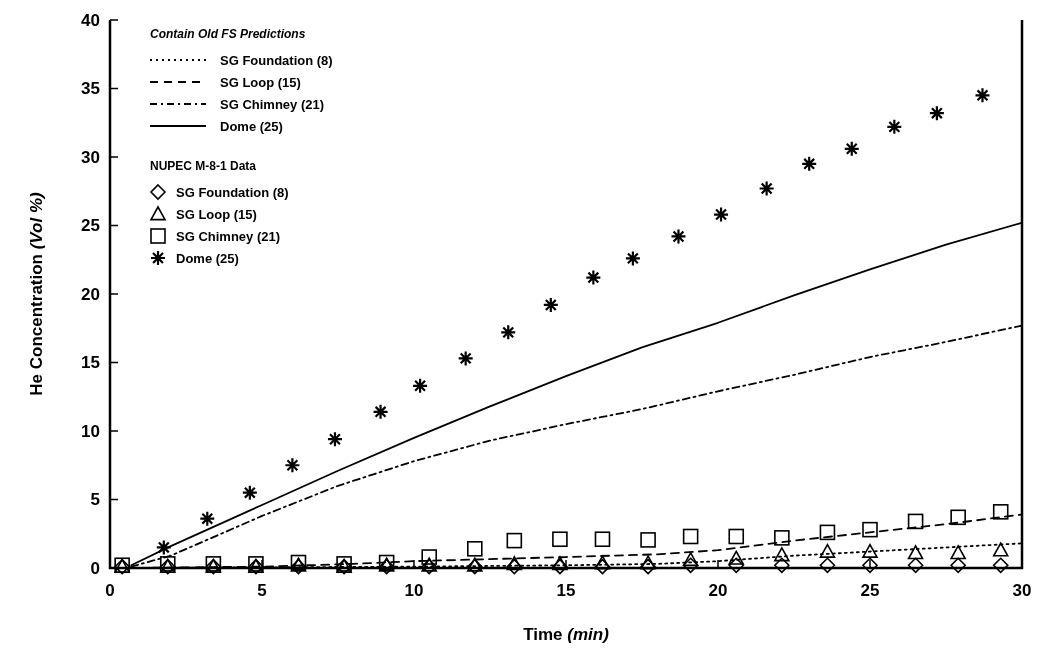 The height and width of the screenshot is (658, 1037). Describe the element at coordinates (95, 568) in the screenshot. I see `y-tick-label: 0` at that location.